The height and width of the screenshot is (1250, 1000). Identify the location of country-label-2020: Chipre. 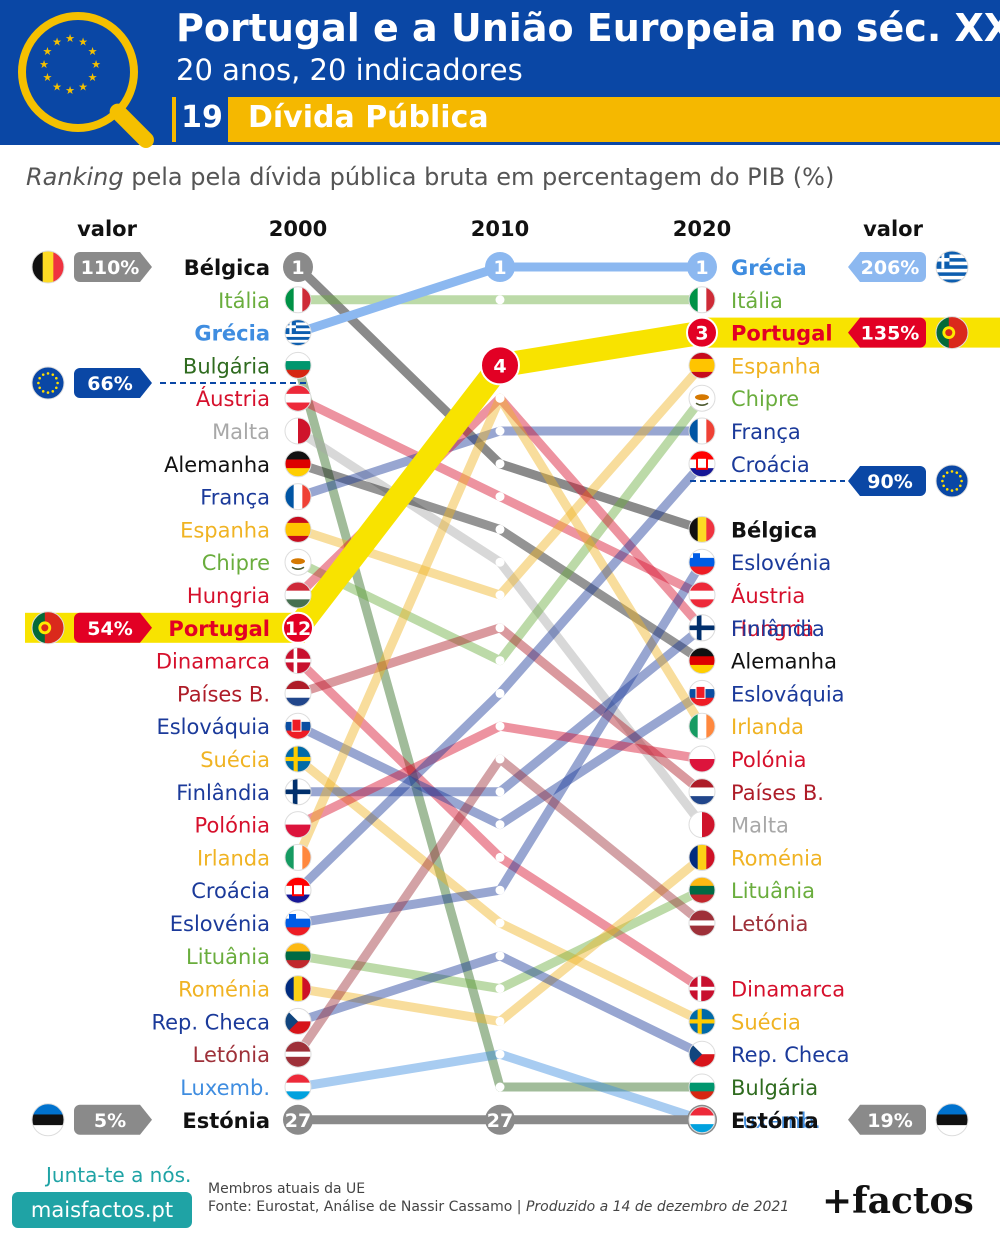
(765, 399).